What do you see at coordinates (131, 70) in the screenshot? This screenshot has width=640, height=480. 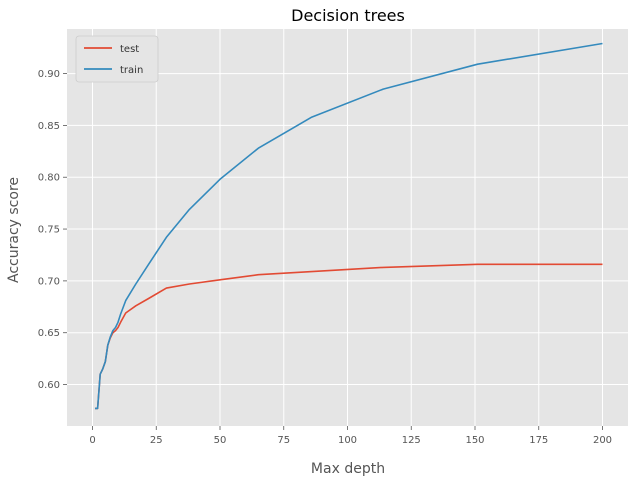 I see `legend-label-train: train` at bounding box center [131, 70].